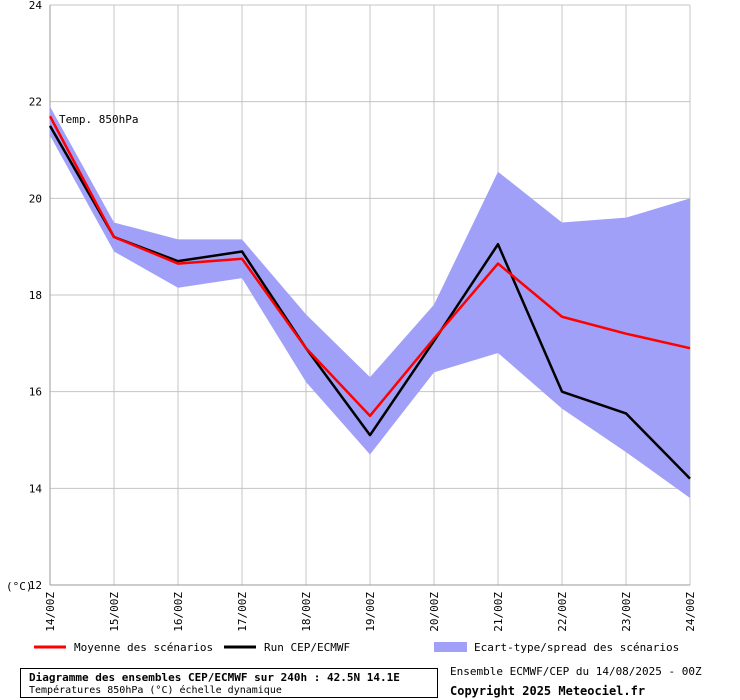  What do you see at coordinates (307, 647) in the screenshot?
I see `legend-label-run: Run CEP/ECMWF` at bounding box center [307, 647].